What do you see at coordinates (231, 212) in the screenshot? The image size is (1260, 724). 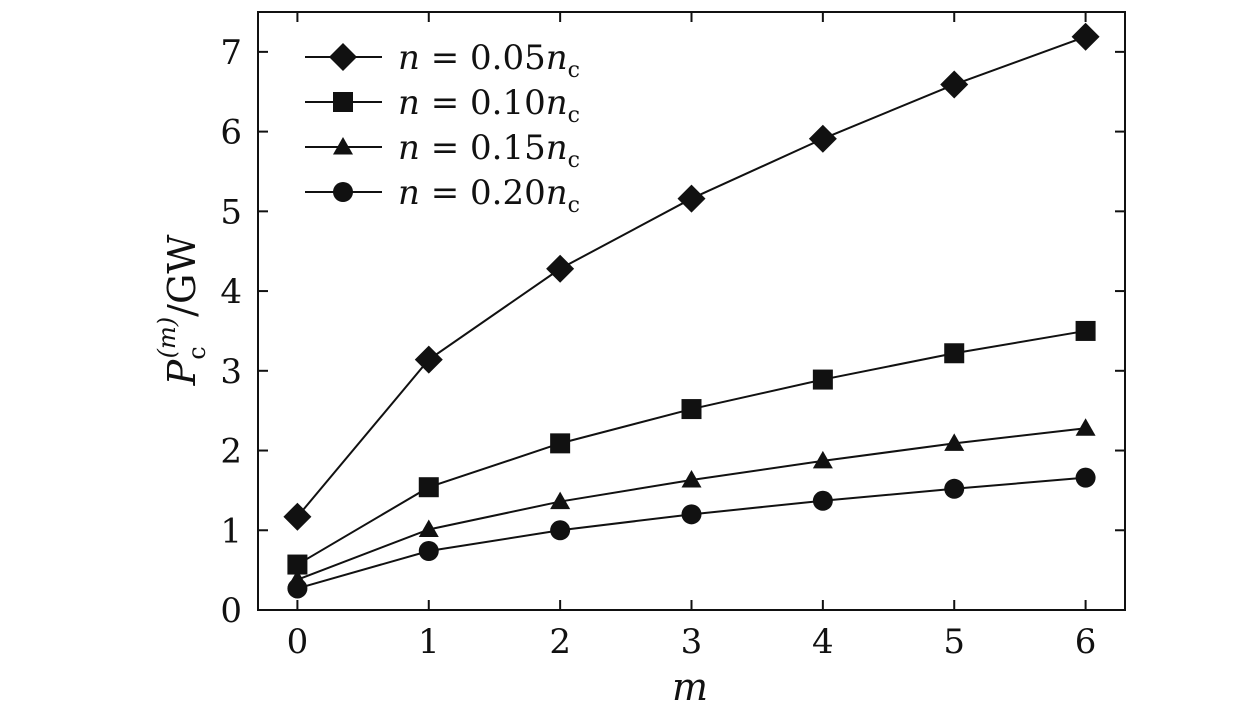 I see `y-tick-label: 5` at bounding box center [231, 212].